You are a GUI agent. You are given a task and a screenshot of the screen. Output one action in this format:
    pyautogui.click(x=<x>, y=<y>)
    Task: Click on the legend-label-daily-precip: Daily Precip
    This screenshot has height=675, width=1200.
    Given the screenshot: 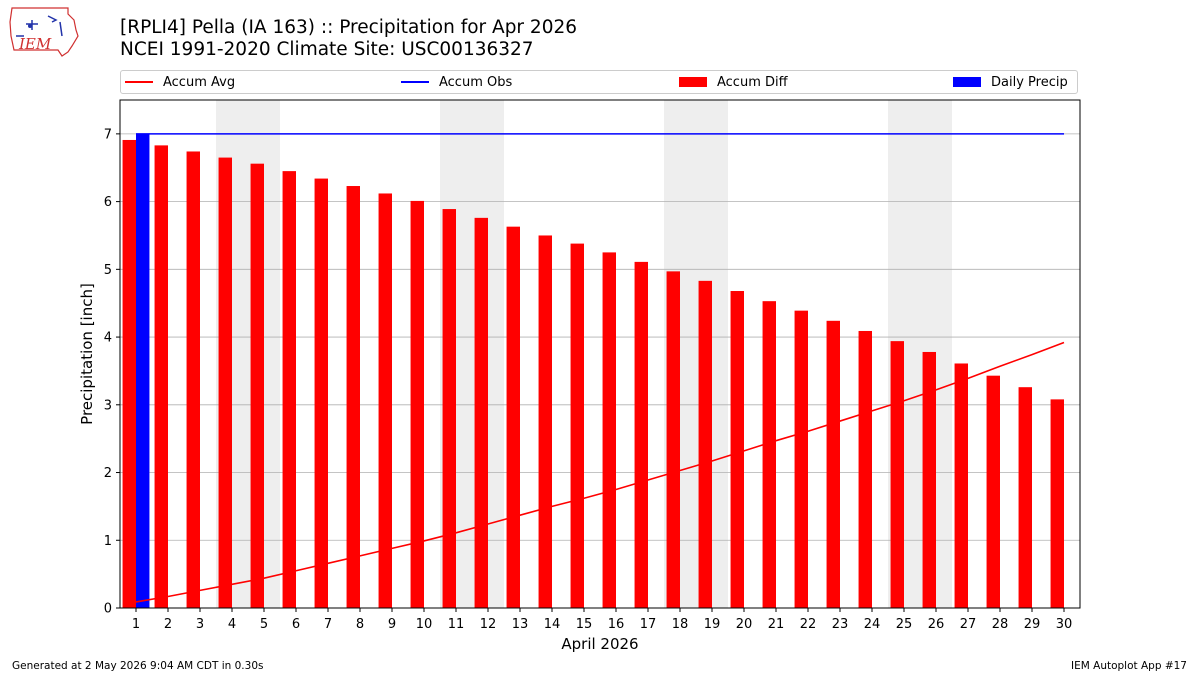 What is the action you would take?
    pyautogui.click(x=1029, y=82)
    